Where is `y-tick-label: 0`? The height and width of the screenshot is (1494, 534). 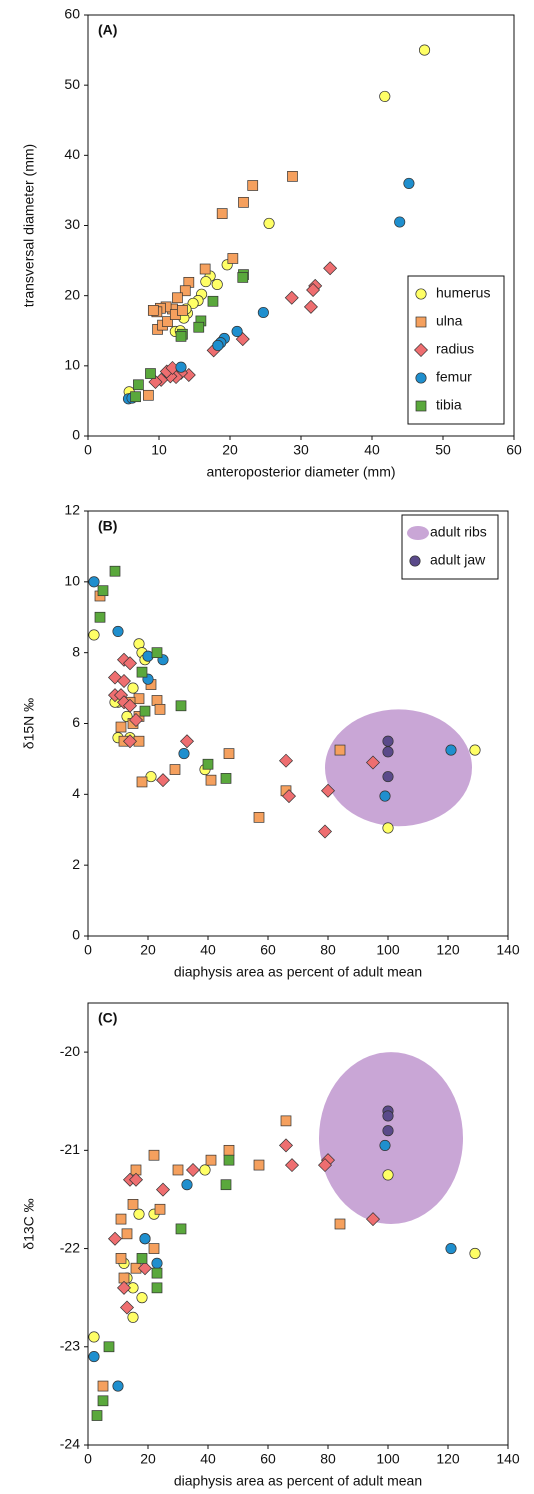
y-tick-label: 0 is located at coordinates (76, 435).